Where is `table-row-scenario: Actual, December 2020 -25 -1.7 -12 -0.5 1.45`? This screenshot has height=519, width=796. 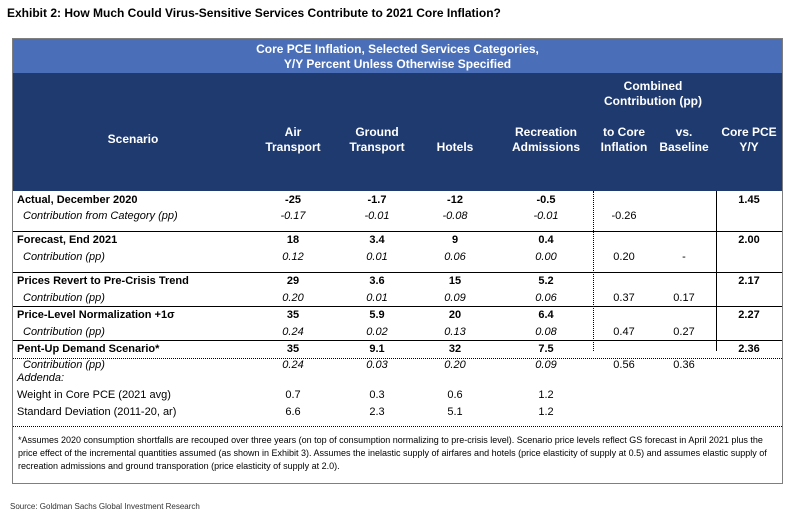
table-row-scenario: Actual, December 2020 -25 -1.7 -12 -0.5 1.45 is located at coordinates (397, 200).